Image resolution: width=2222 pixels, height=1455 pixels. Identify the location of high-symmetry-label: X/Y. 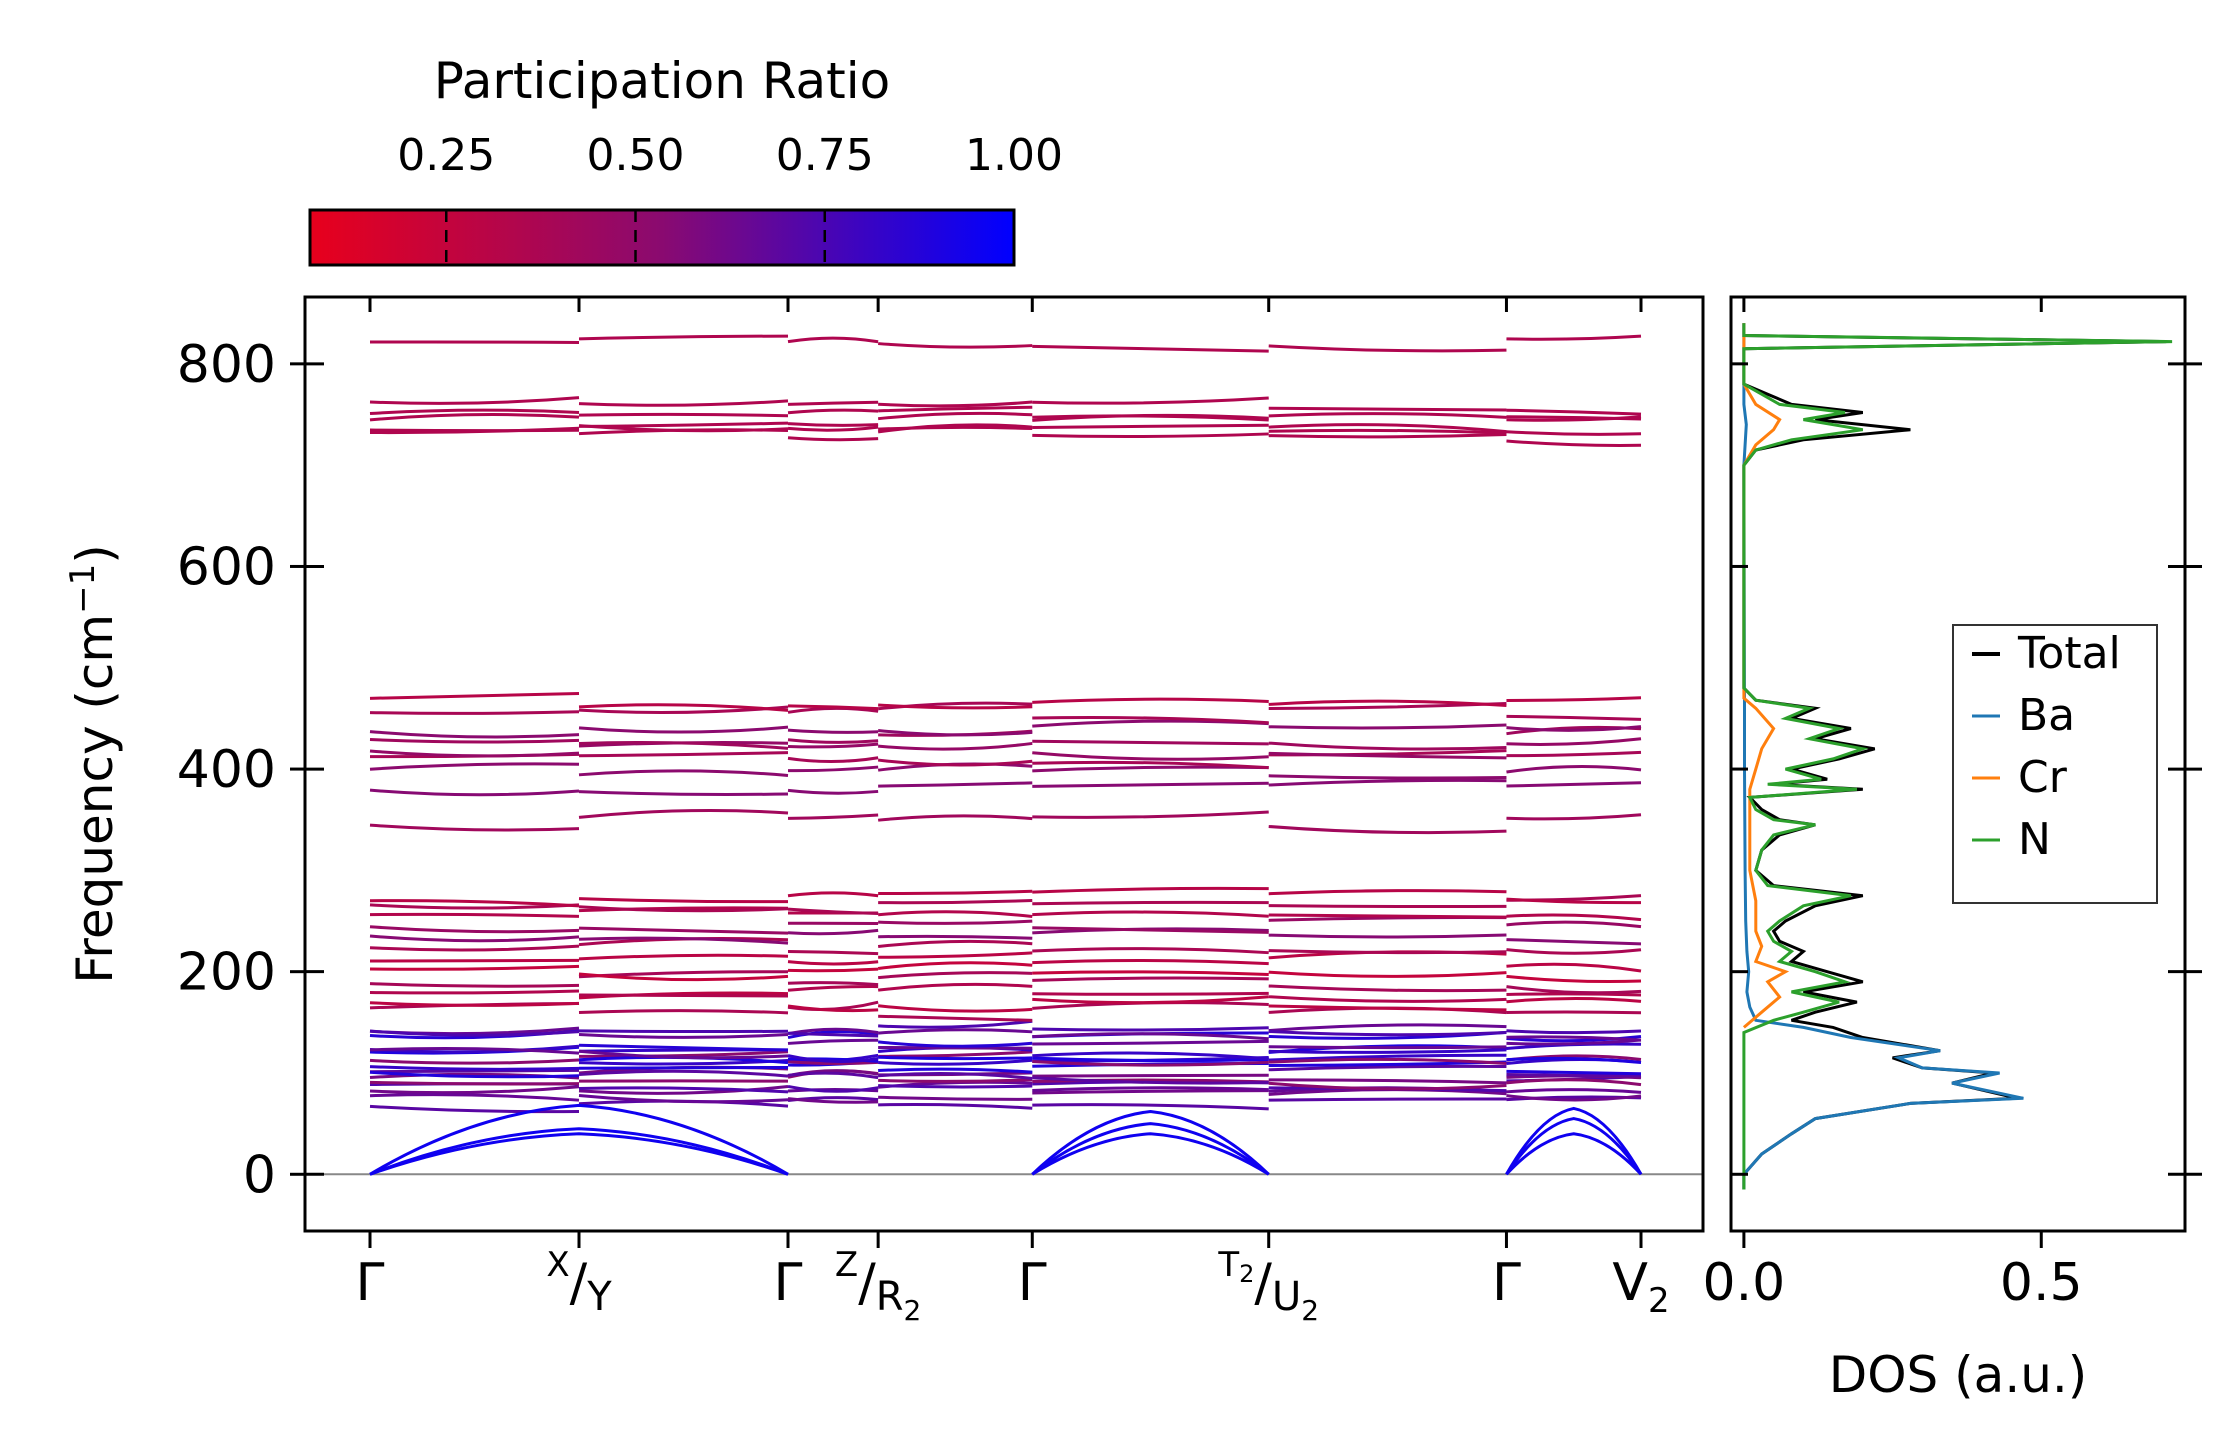
(579, 1282).